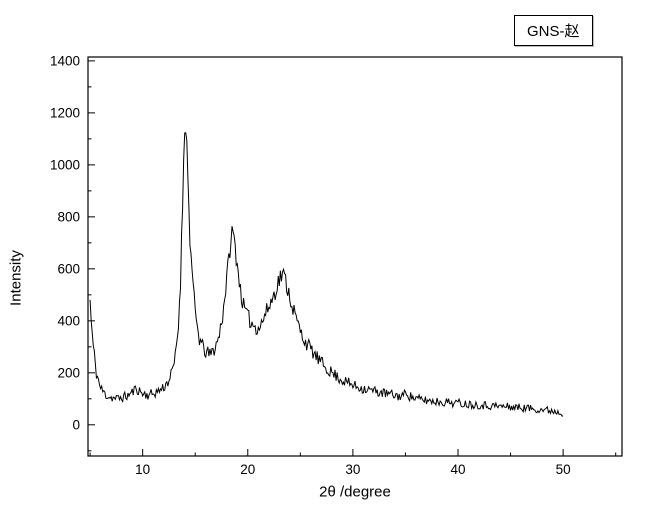 This screenshot has height=512, width=658. Describe the element at coordinates (76, 424) in the screenshot. I see `y-tick-label: 0` at that location.